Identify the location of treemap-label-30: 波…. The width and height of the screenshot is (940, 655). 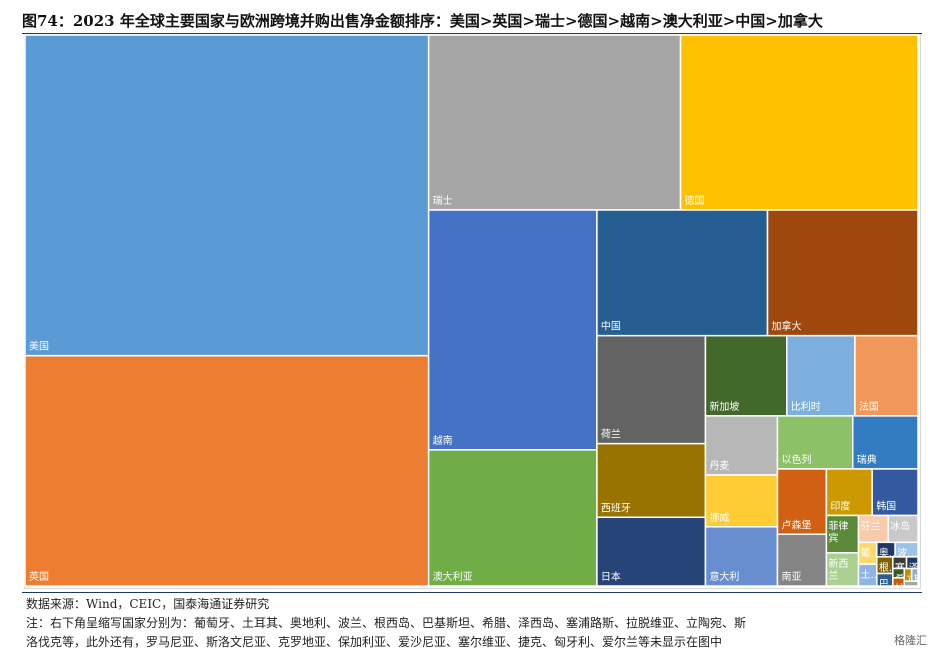
(907, 552).